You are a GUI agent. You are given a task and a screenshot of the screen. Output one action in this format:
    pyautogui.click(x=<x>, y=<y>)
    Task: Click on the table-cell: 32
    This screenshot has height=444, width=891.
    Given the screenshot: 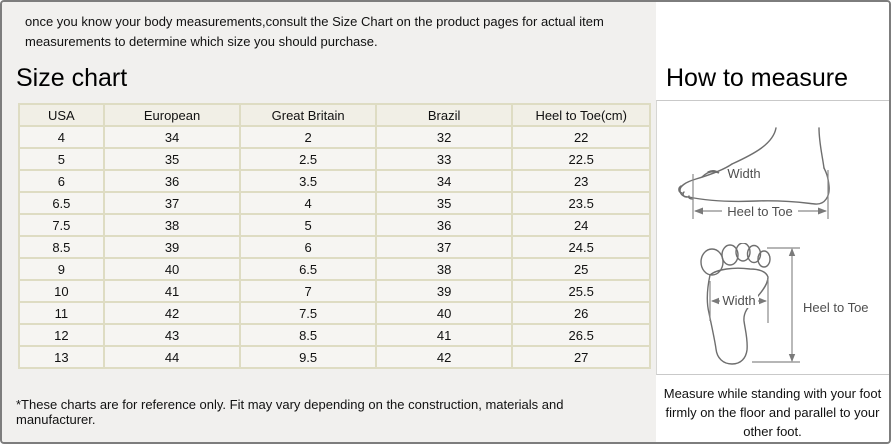 What is the action you would take?
    pyautogui.click(x=444, y=137)
    